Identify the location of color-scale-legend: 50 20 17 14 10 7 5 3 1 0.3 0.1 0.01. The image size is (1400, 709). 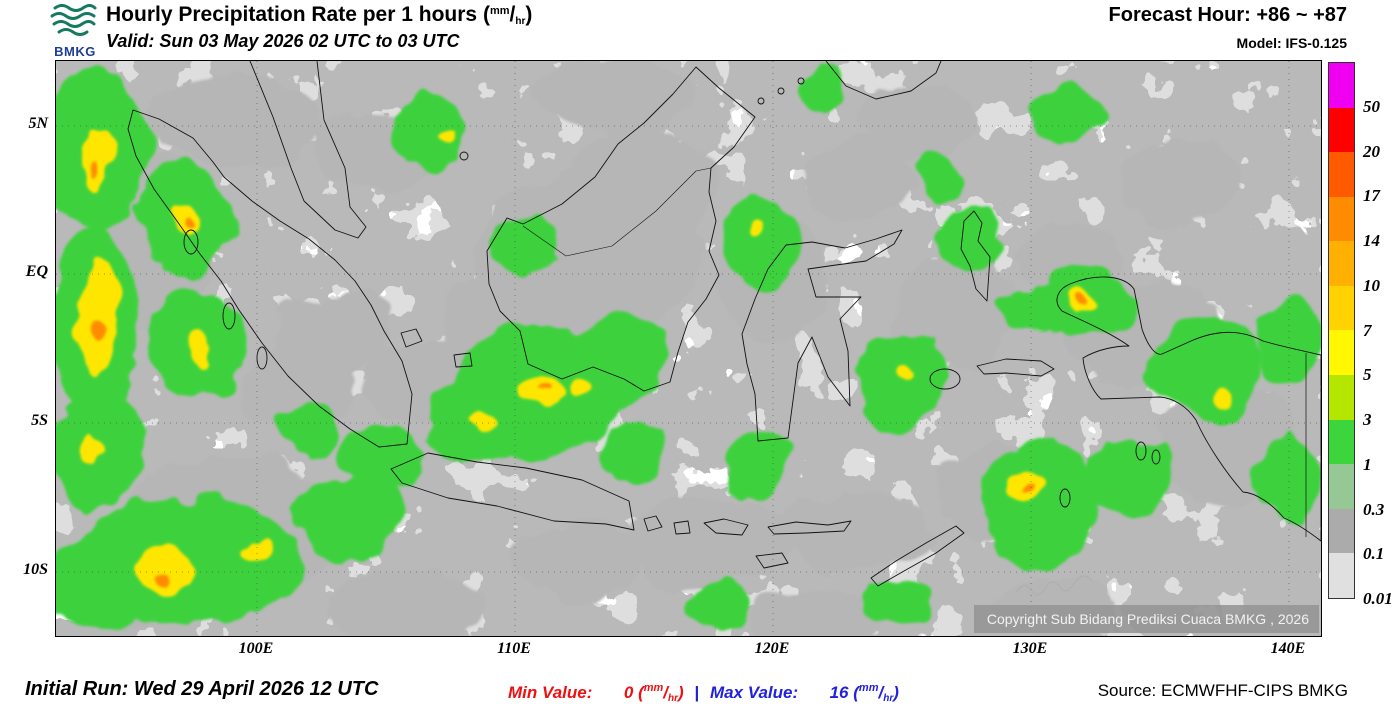
(1363, 335).